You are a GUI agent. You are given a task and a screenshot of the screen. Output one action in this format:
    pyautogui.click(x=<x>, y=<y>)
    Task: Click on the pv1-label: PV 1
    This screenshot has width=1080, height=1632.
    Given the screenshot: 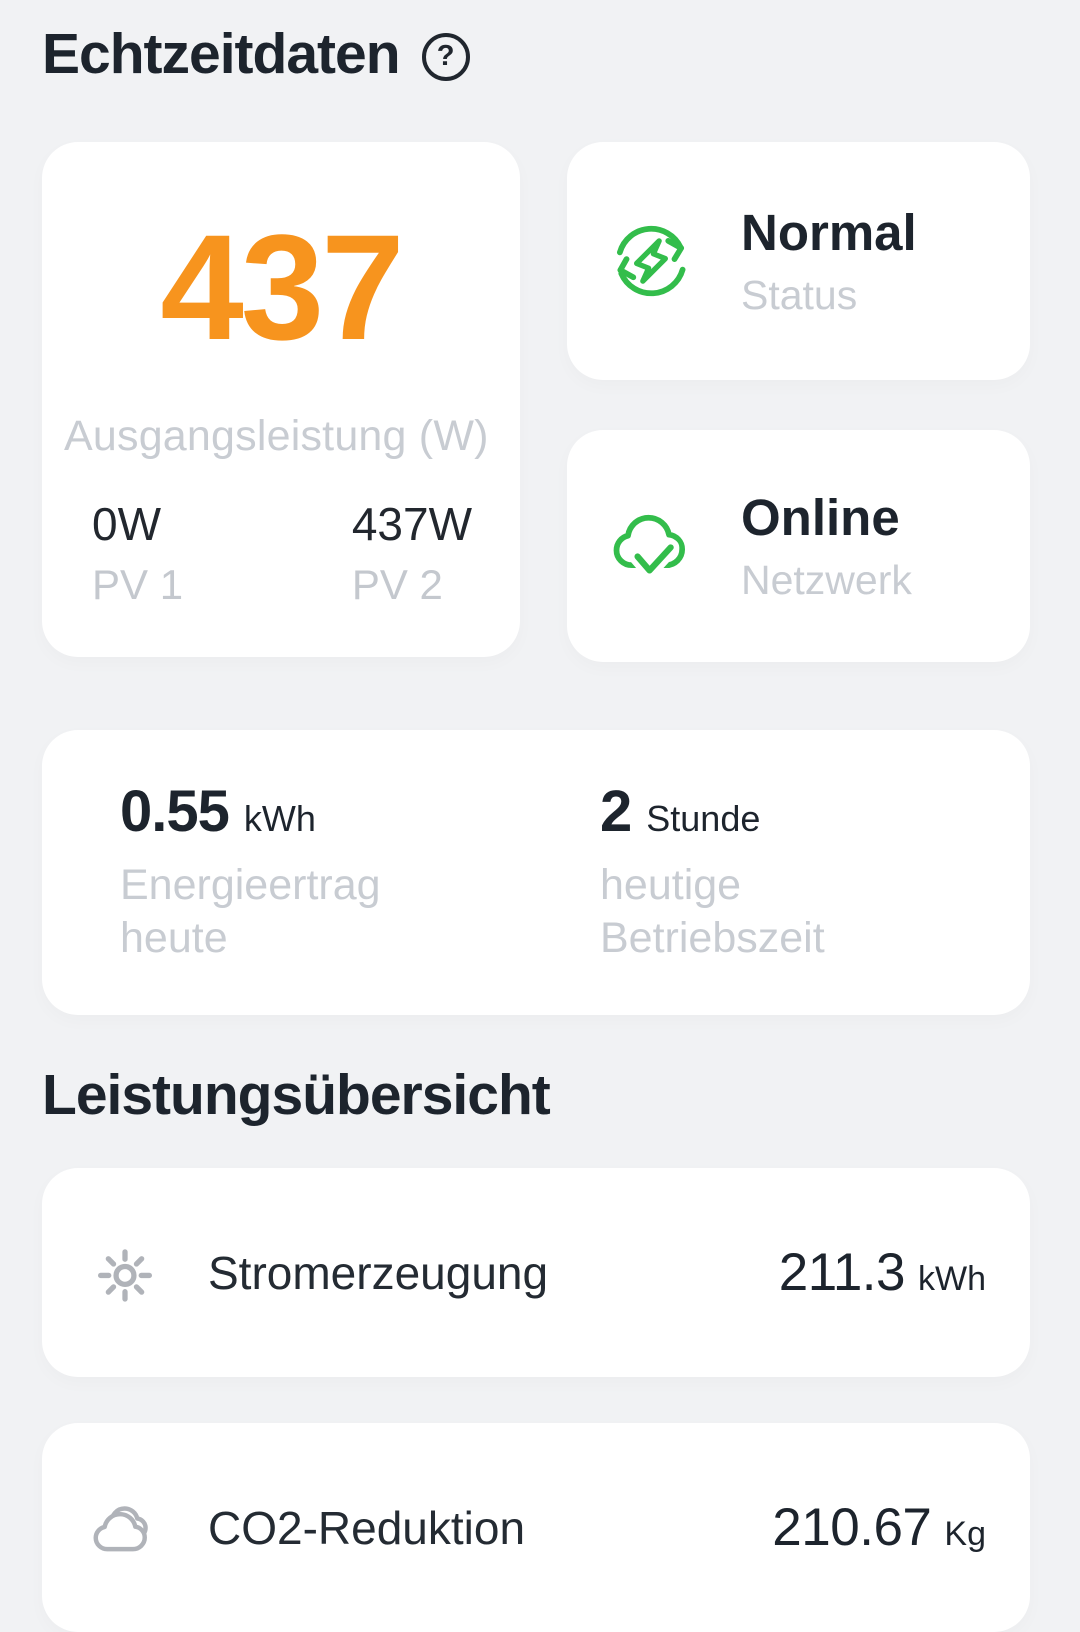 What is the action you would take?
    pyautogui.click(x=138, y=584)
    